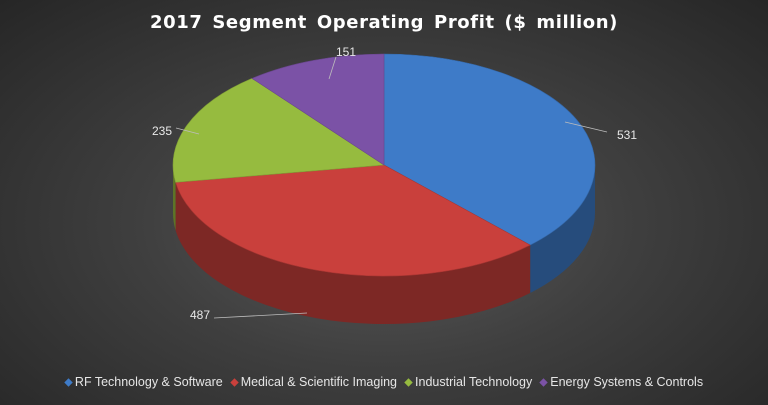 The height and width of the screenshot is (405, 768). I want to click on legend-item-2: Industrial Technology, so click(468, 382).